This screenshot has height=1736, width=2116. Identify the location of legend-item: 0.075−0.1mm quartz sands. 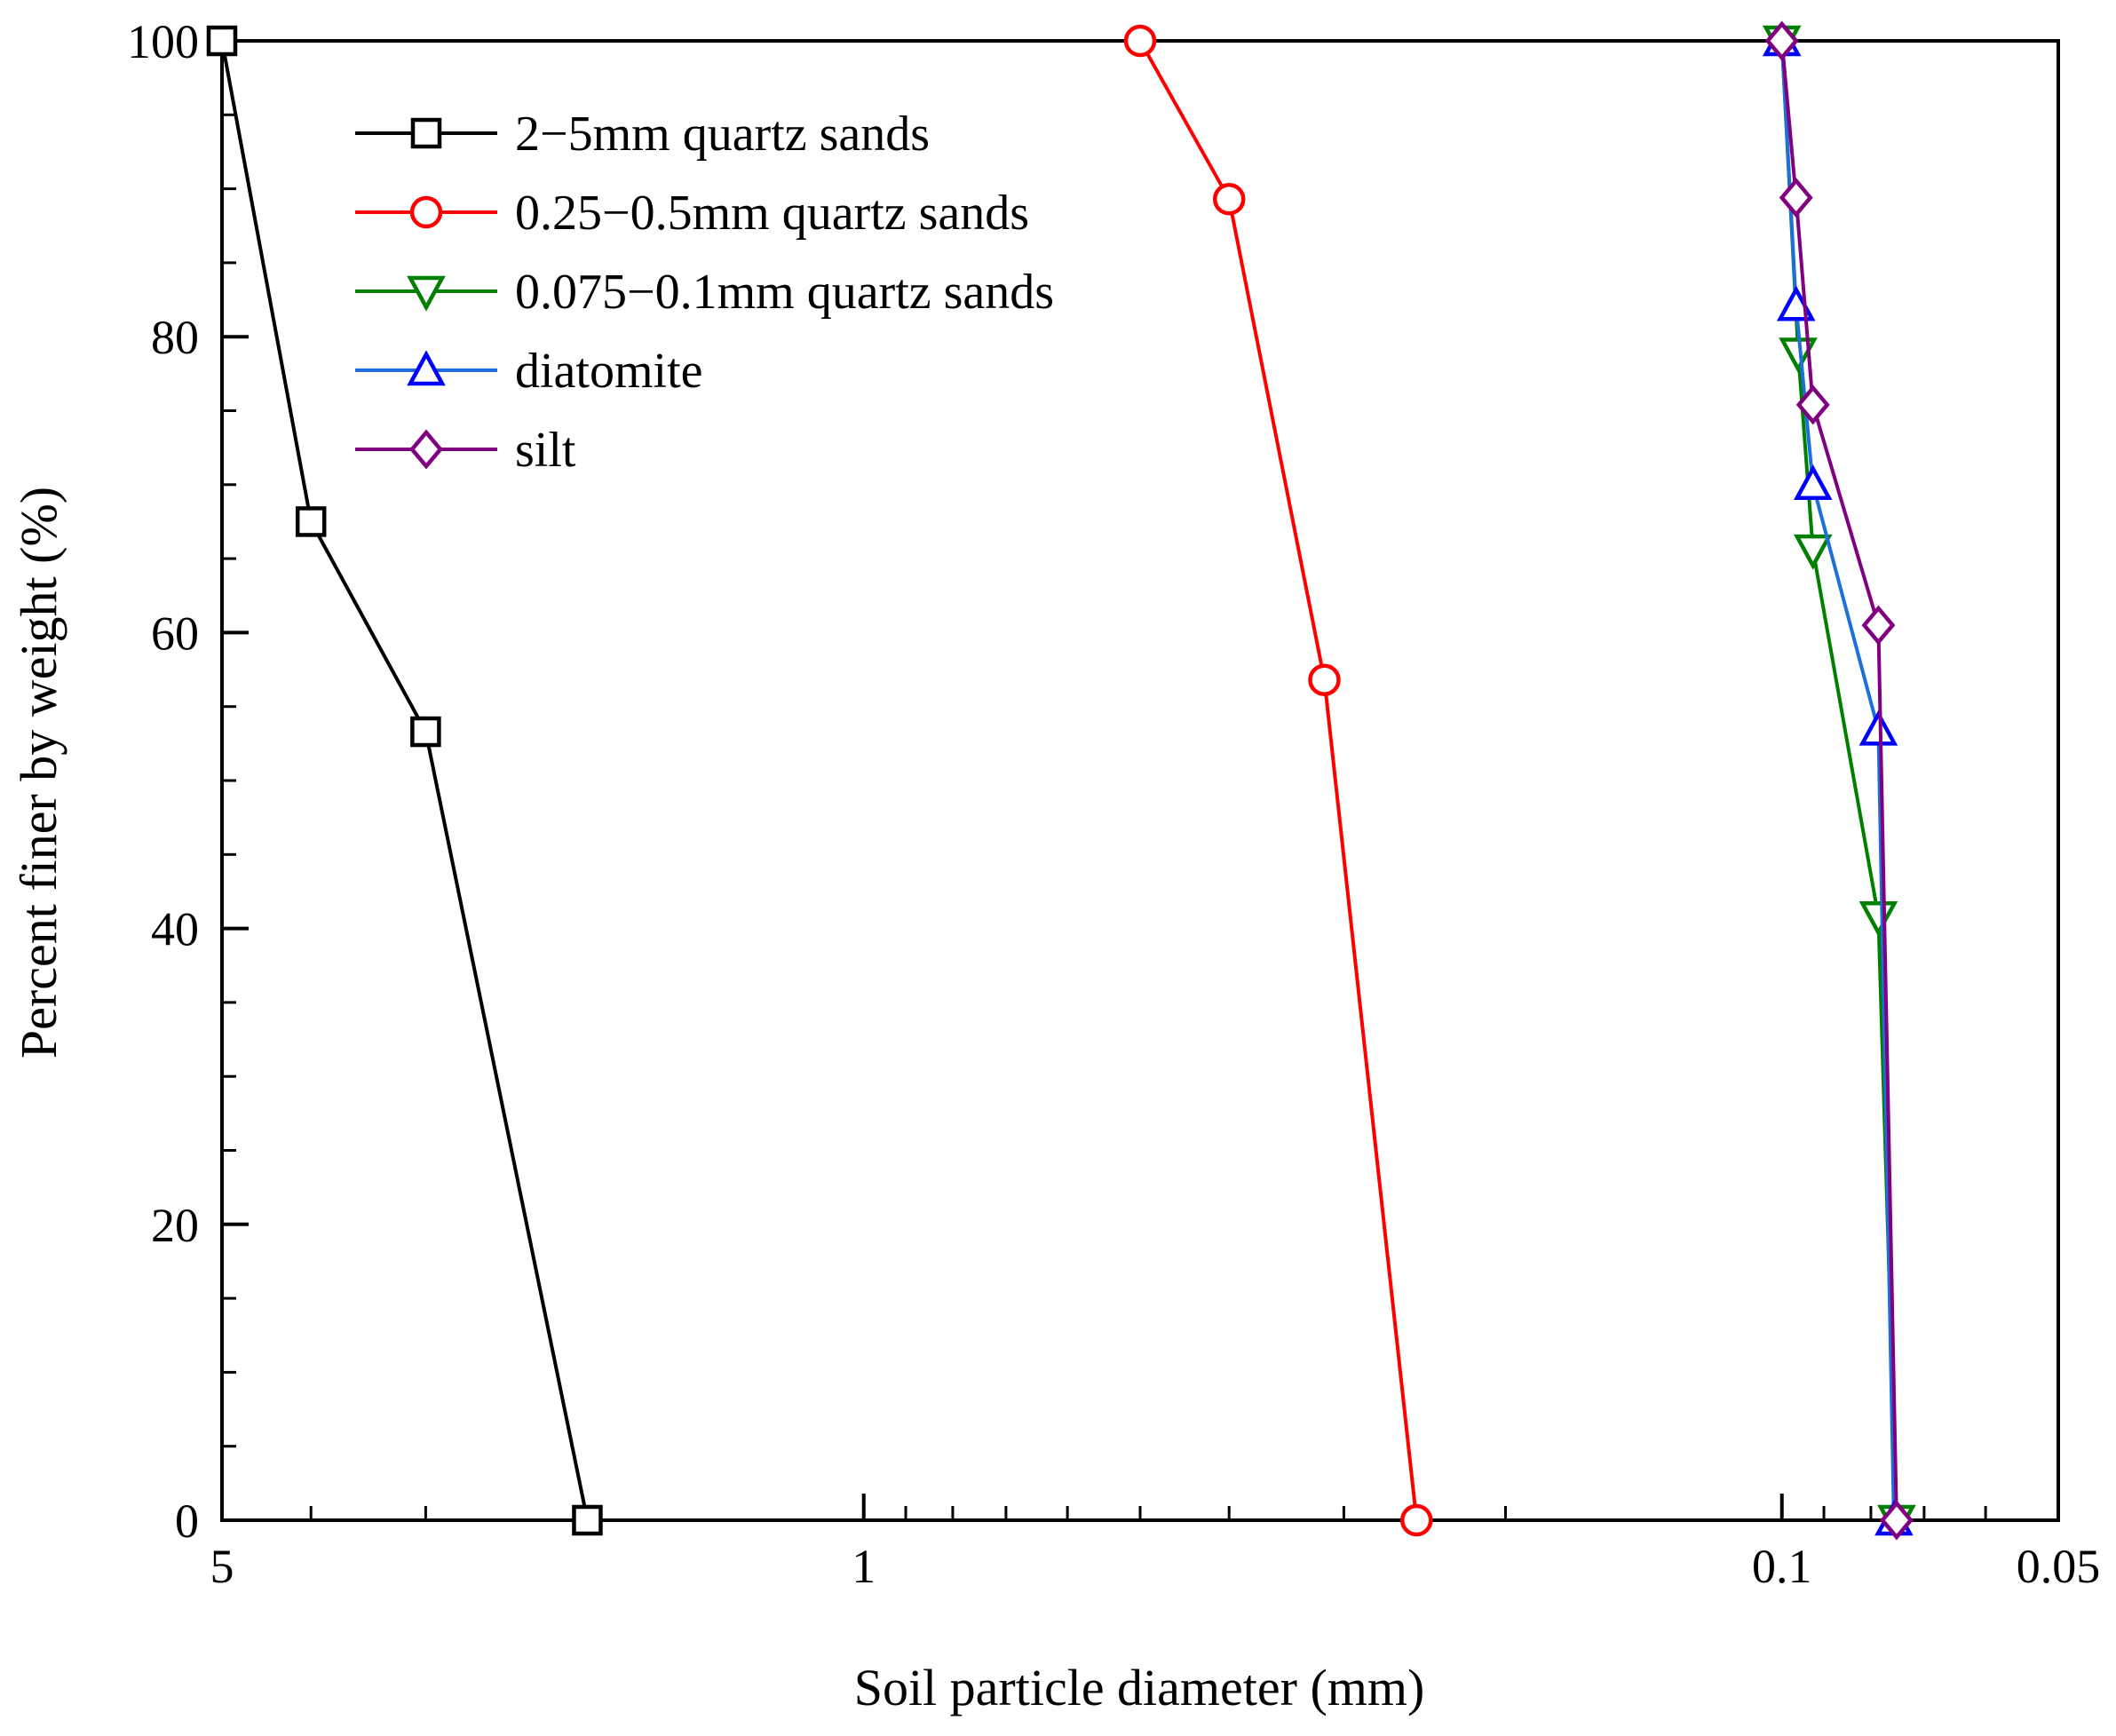
(704, 292).